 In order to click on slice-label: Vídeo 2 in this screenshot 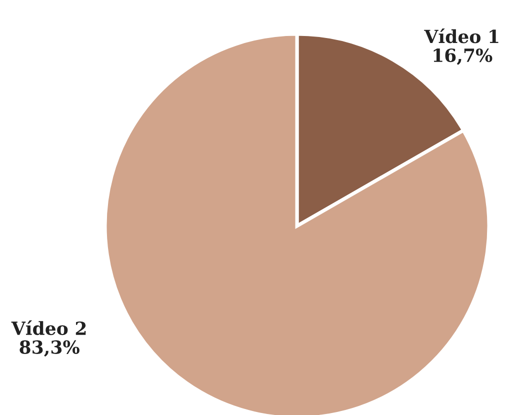, I will do `click(48, 328)`.